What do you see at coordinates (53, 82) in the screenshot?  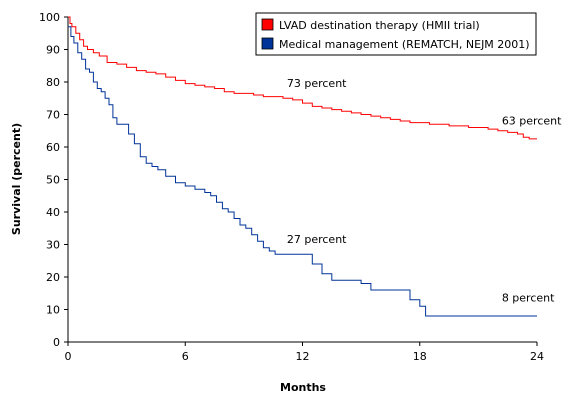 I see `y-tick-label: 80` at bounding box center [53, 82].